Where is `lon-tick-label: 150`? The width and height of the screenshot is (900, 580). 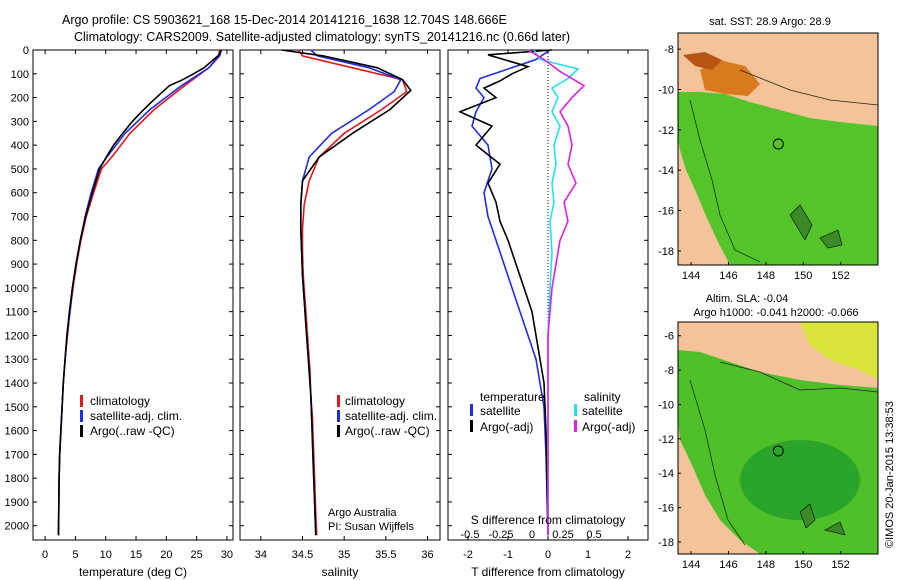
lon-tick-label: 150 is located at coordinates (803, 565).